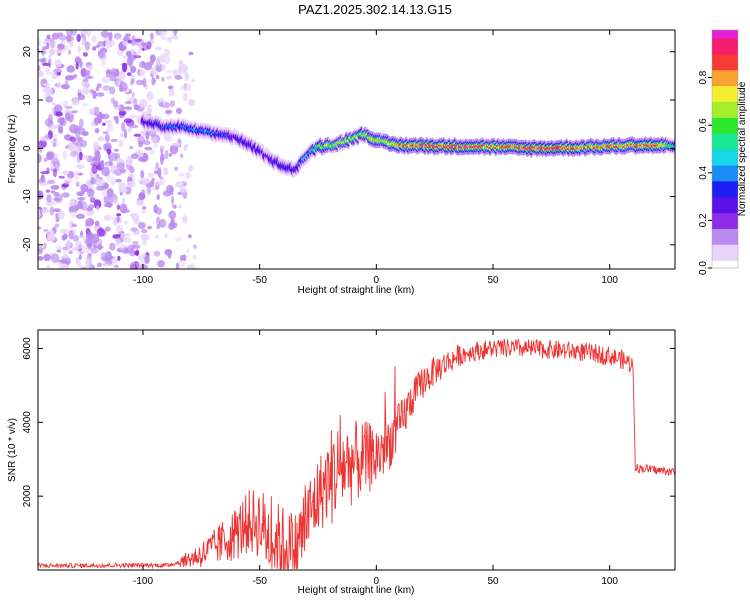 The image size is (750, 600). I want to click on x-tick-label: -100, so click(143, 280).